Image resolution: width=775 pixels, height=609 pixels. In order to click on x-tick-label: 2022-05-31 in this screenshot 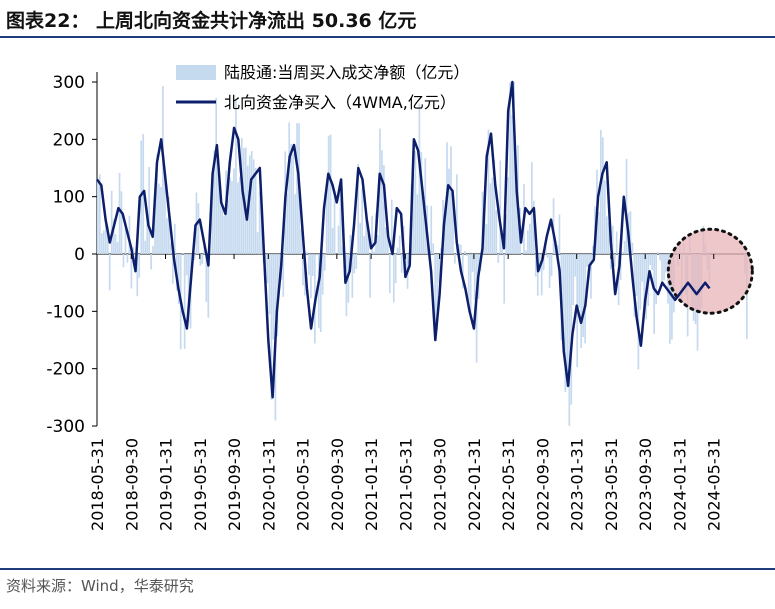, I will do `click(508, 484)`.